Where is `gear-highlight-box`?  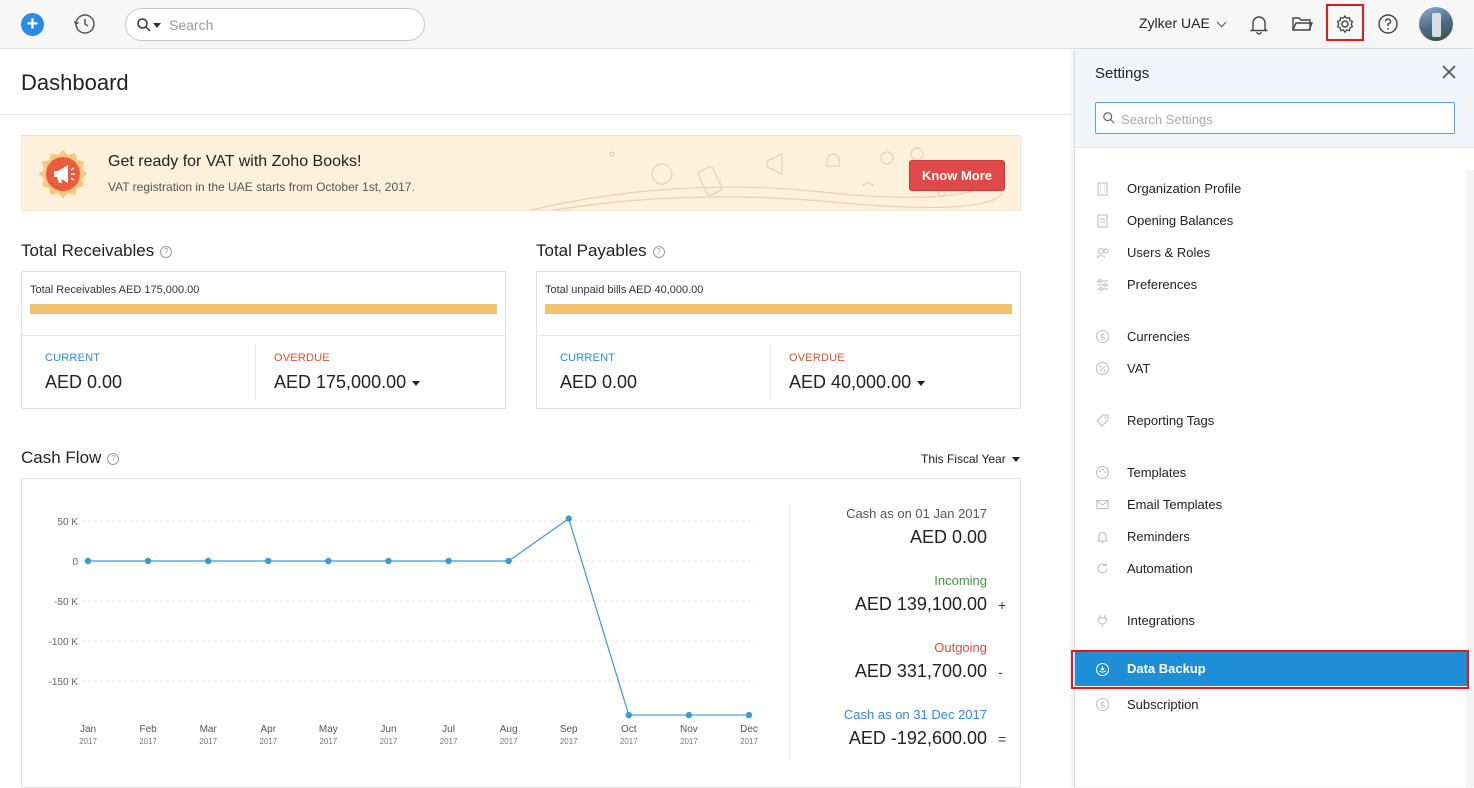 gear-highlight-box is located at coordinates (1345, 22).